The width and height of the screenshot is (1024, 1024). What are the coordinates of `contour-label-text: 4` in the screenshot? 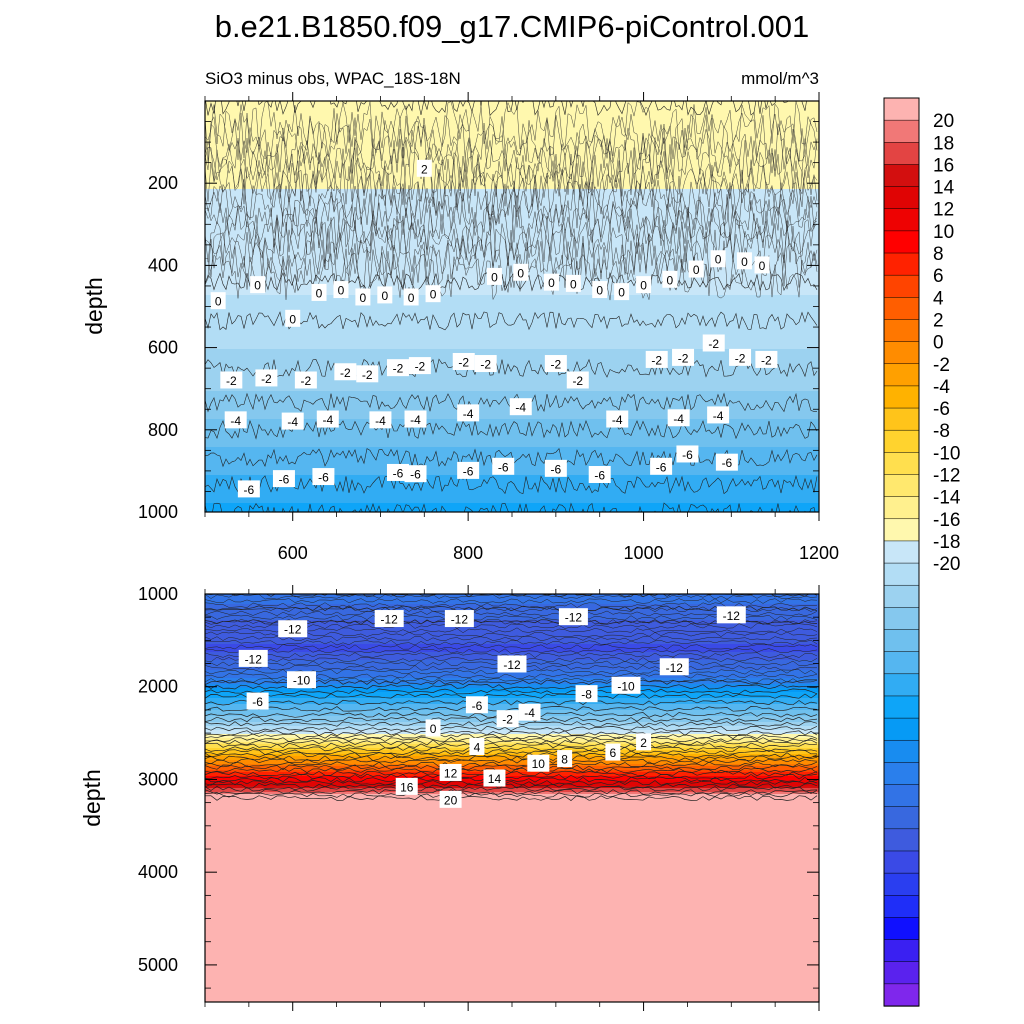 It's located at (477, 748).